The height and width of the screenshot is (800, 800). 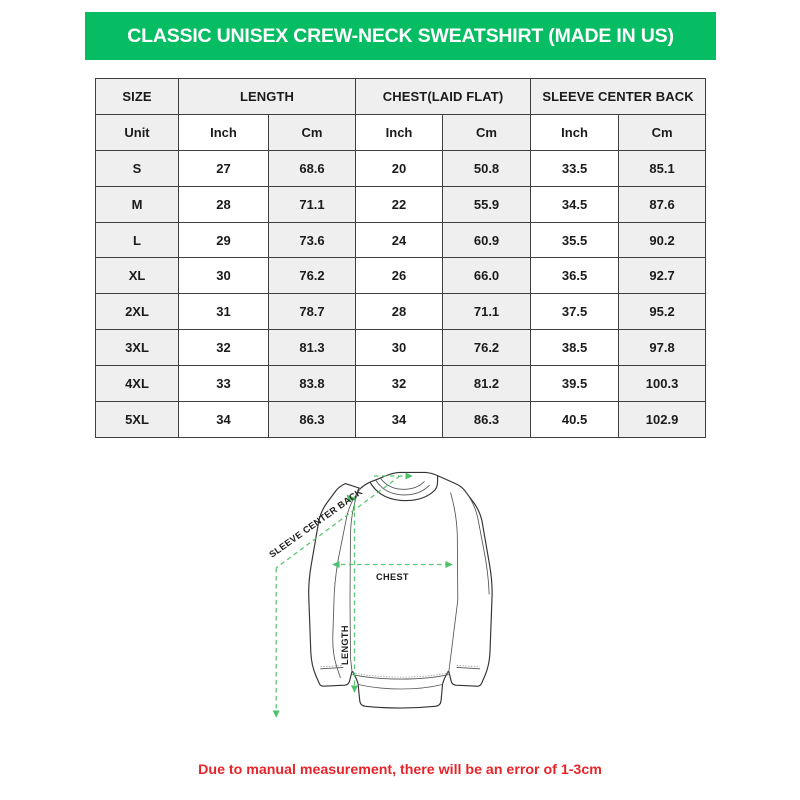 I want to click on unit-header-chest-inch: Inch, so click(x=399, y=132).